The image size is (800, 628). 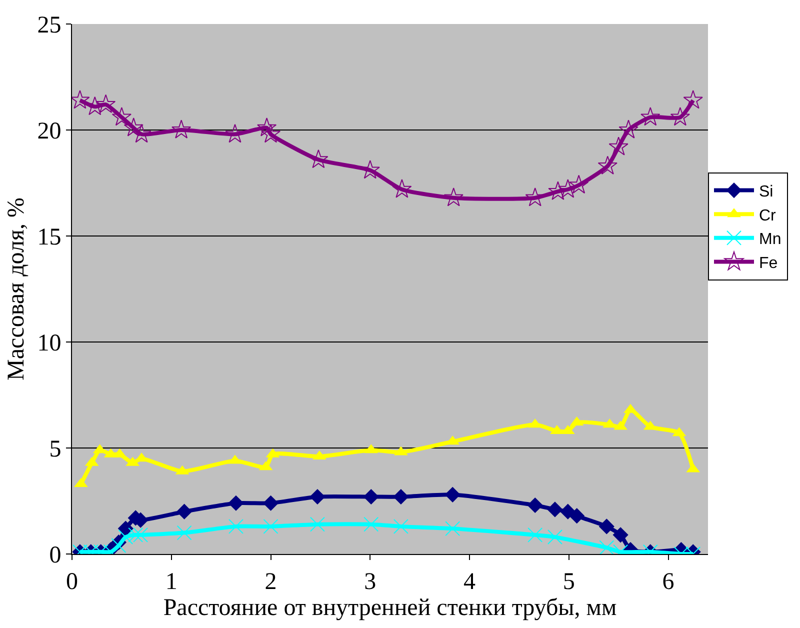 I want to click on legend-label: Si, so click(x=766, y=192).